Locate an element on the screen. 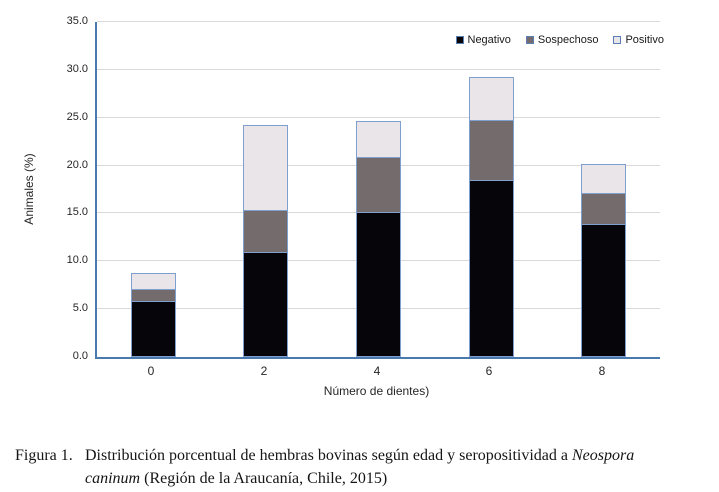  legend-item-sospechoso: Sospechoso is located at coordinates (562, 40).